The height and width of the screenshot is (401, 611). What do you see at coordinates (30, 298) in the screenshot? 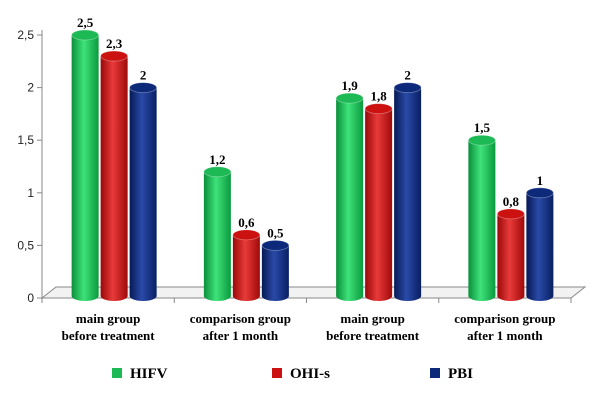
I see `y-tick-label: 0` at bounding box center [30, 298].